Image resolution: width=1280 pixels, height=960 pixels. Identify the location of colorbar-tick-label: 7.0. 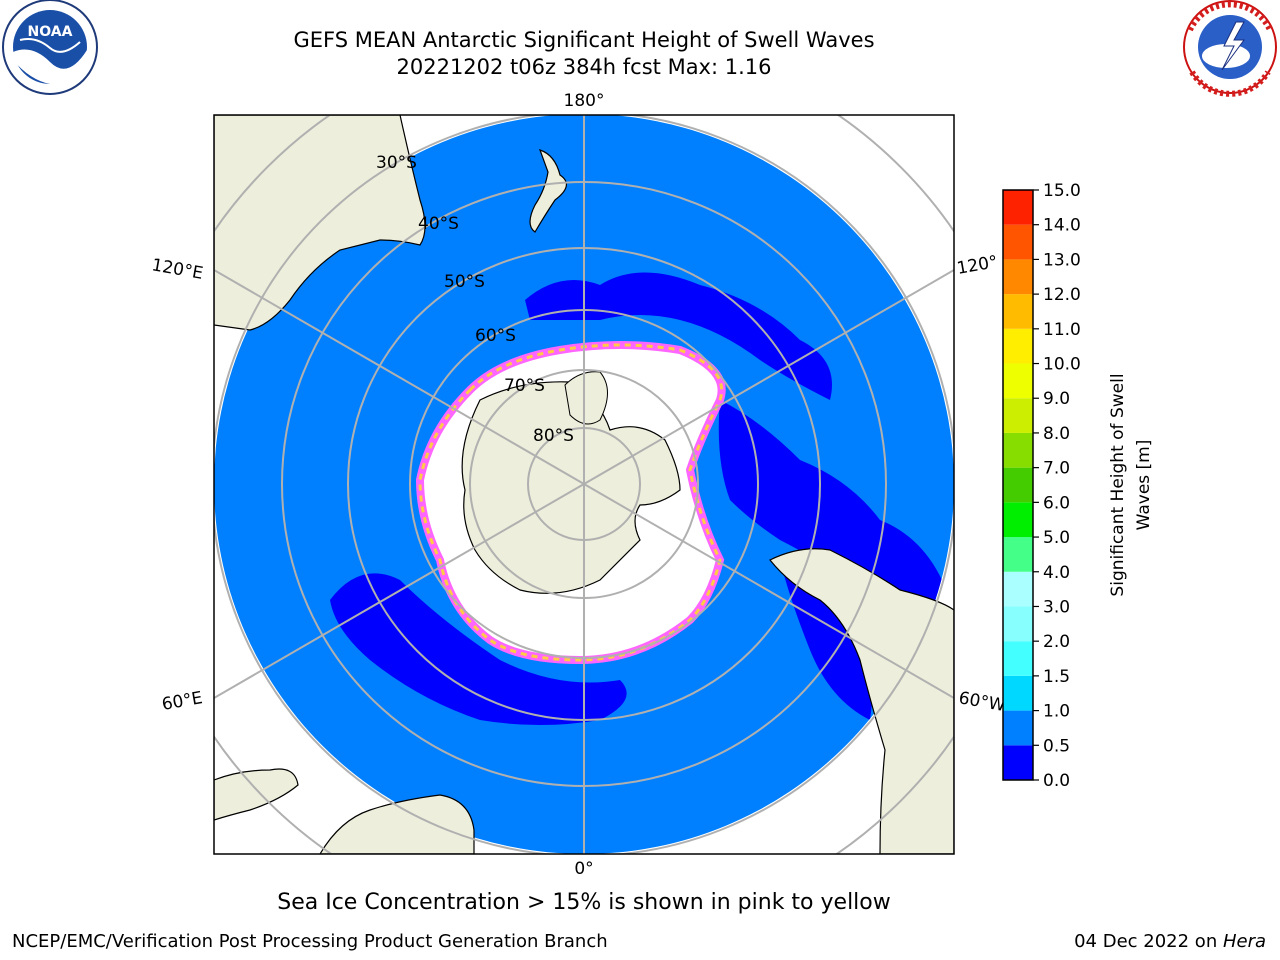
(1056, 469).